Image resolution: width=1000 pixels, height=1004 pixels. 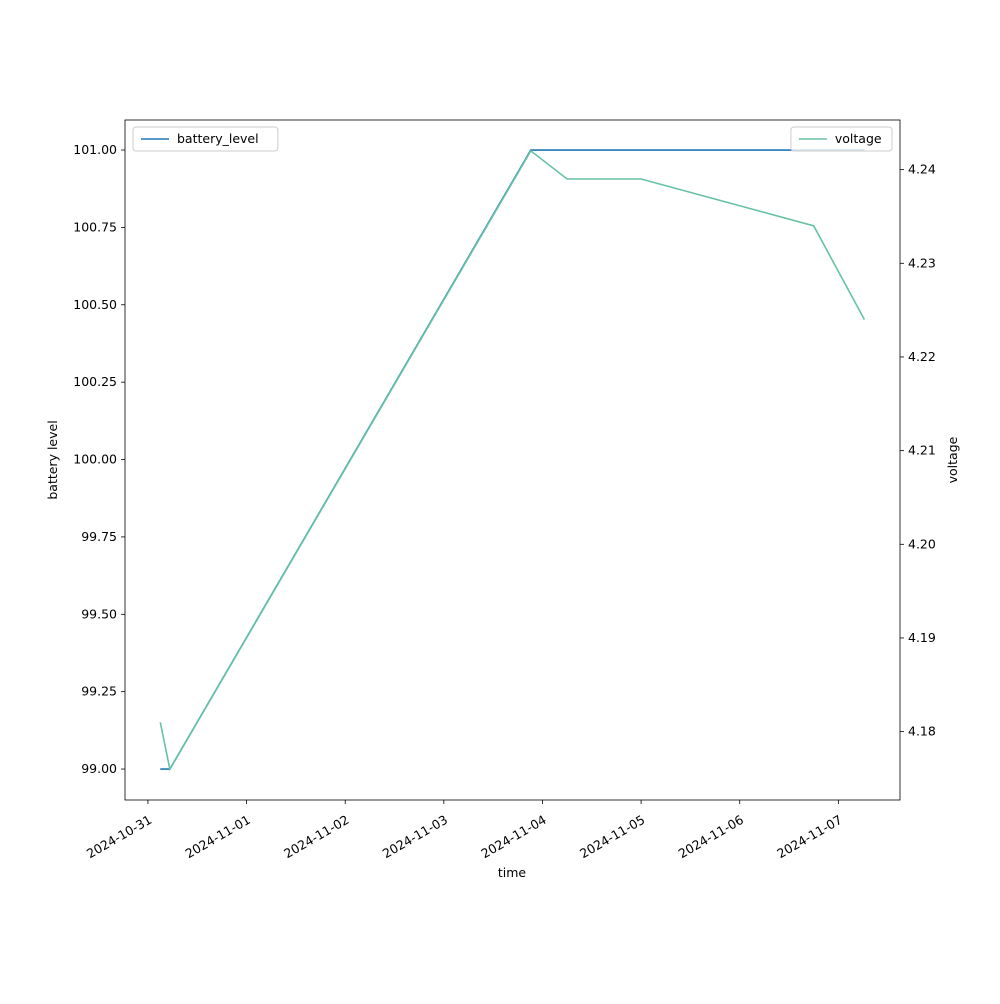 What do you see at coordinates (922, 169) in the screenshot?
I see `y2-tick-label: 4.24` at bounding box center [922, 169].